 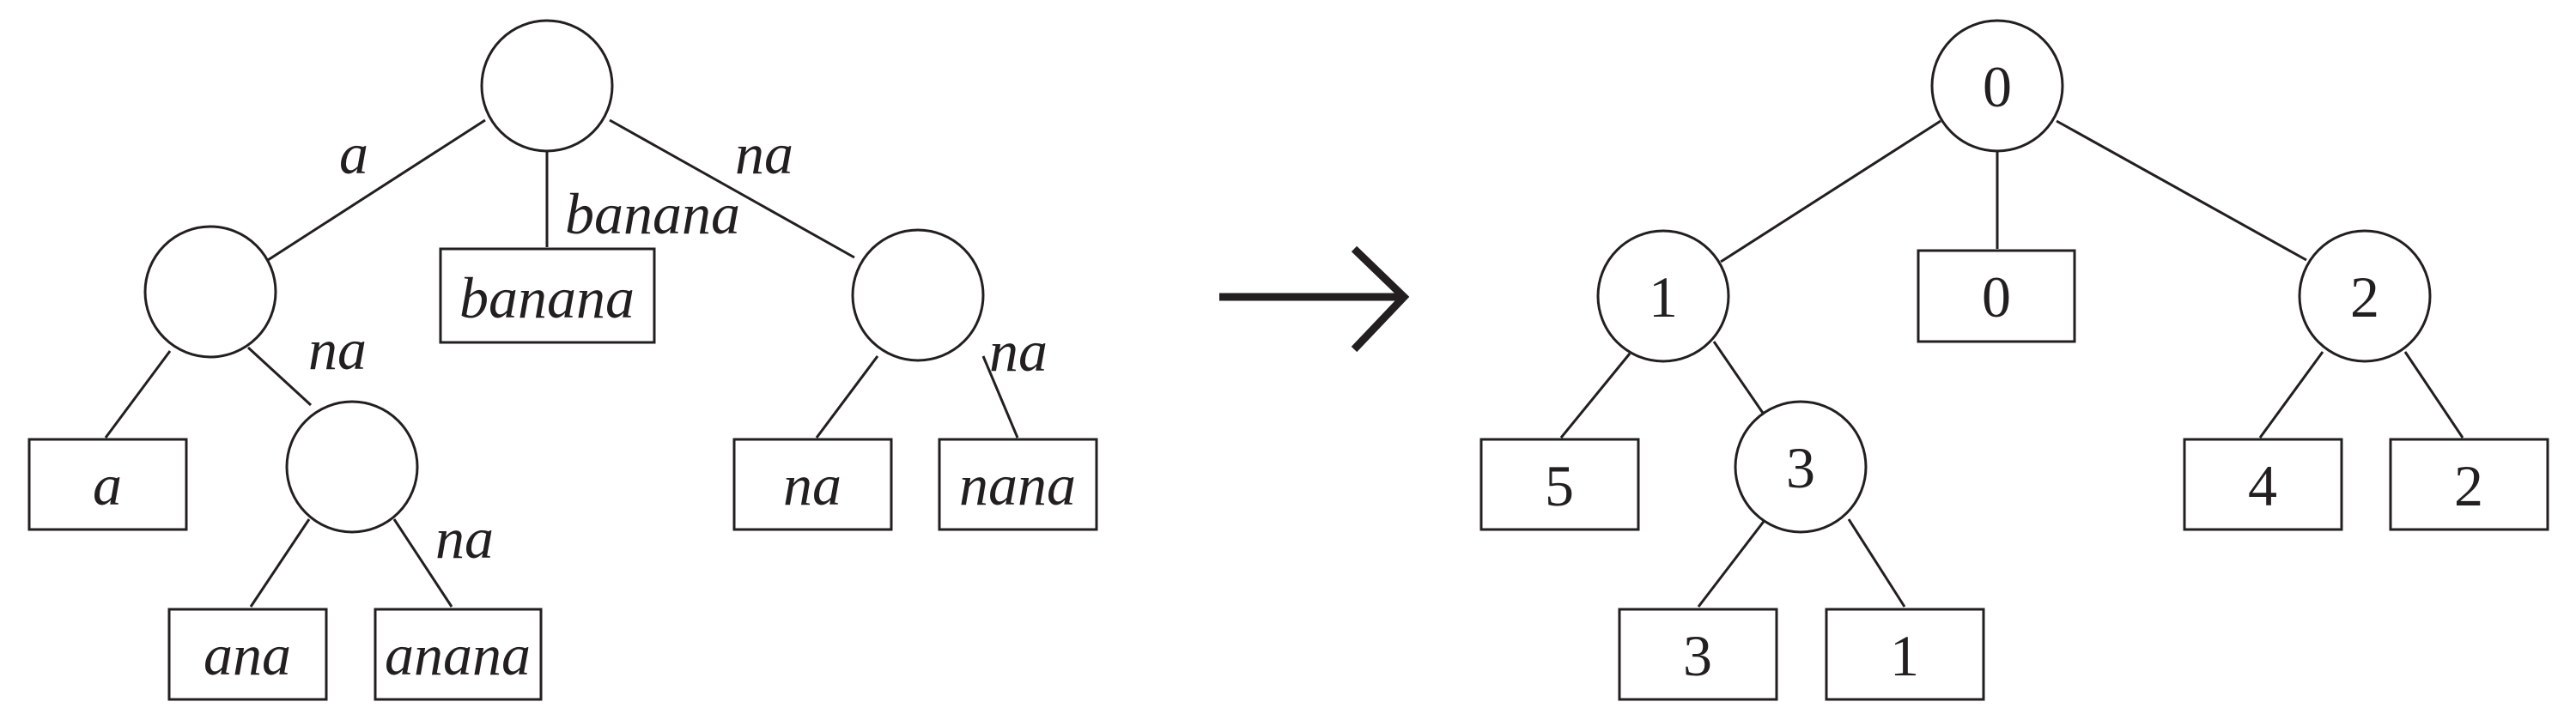 I want to click on left-leaf-anana: anana, so click(x=458, y=654).